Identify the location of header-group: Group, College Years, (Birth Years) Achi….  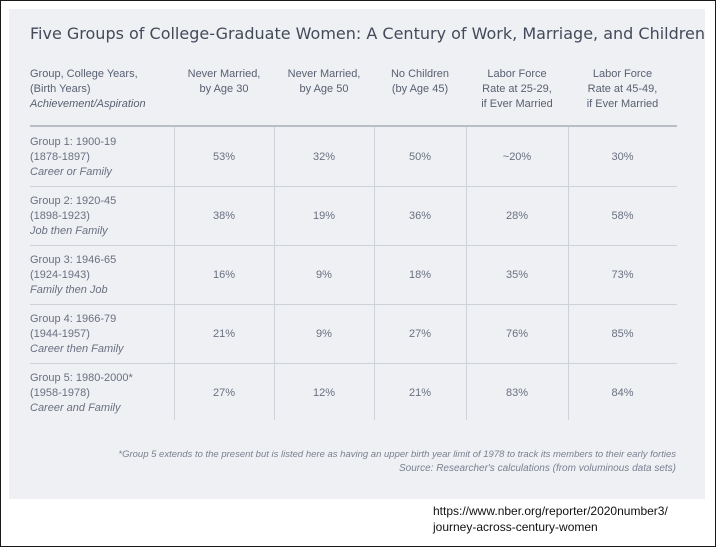
(100, 89).